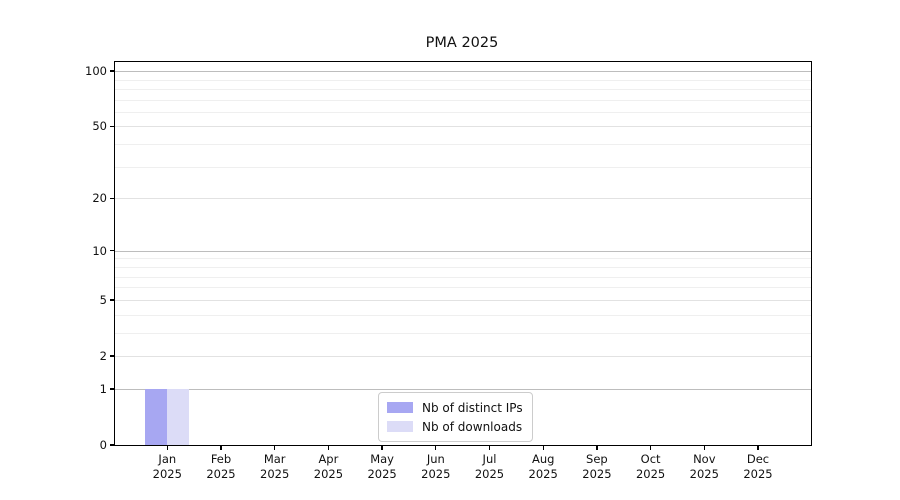 The width and height of the screenshot is (900, 500). I want to click on chart-title: PMA 2025, so click(462, 43).